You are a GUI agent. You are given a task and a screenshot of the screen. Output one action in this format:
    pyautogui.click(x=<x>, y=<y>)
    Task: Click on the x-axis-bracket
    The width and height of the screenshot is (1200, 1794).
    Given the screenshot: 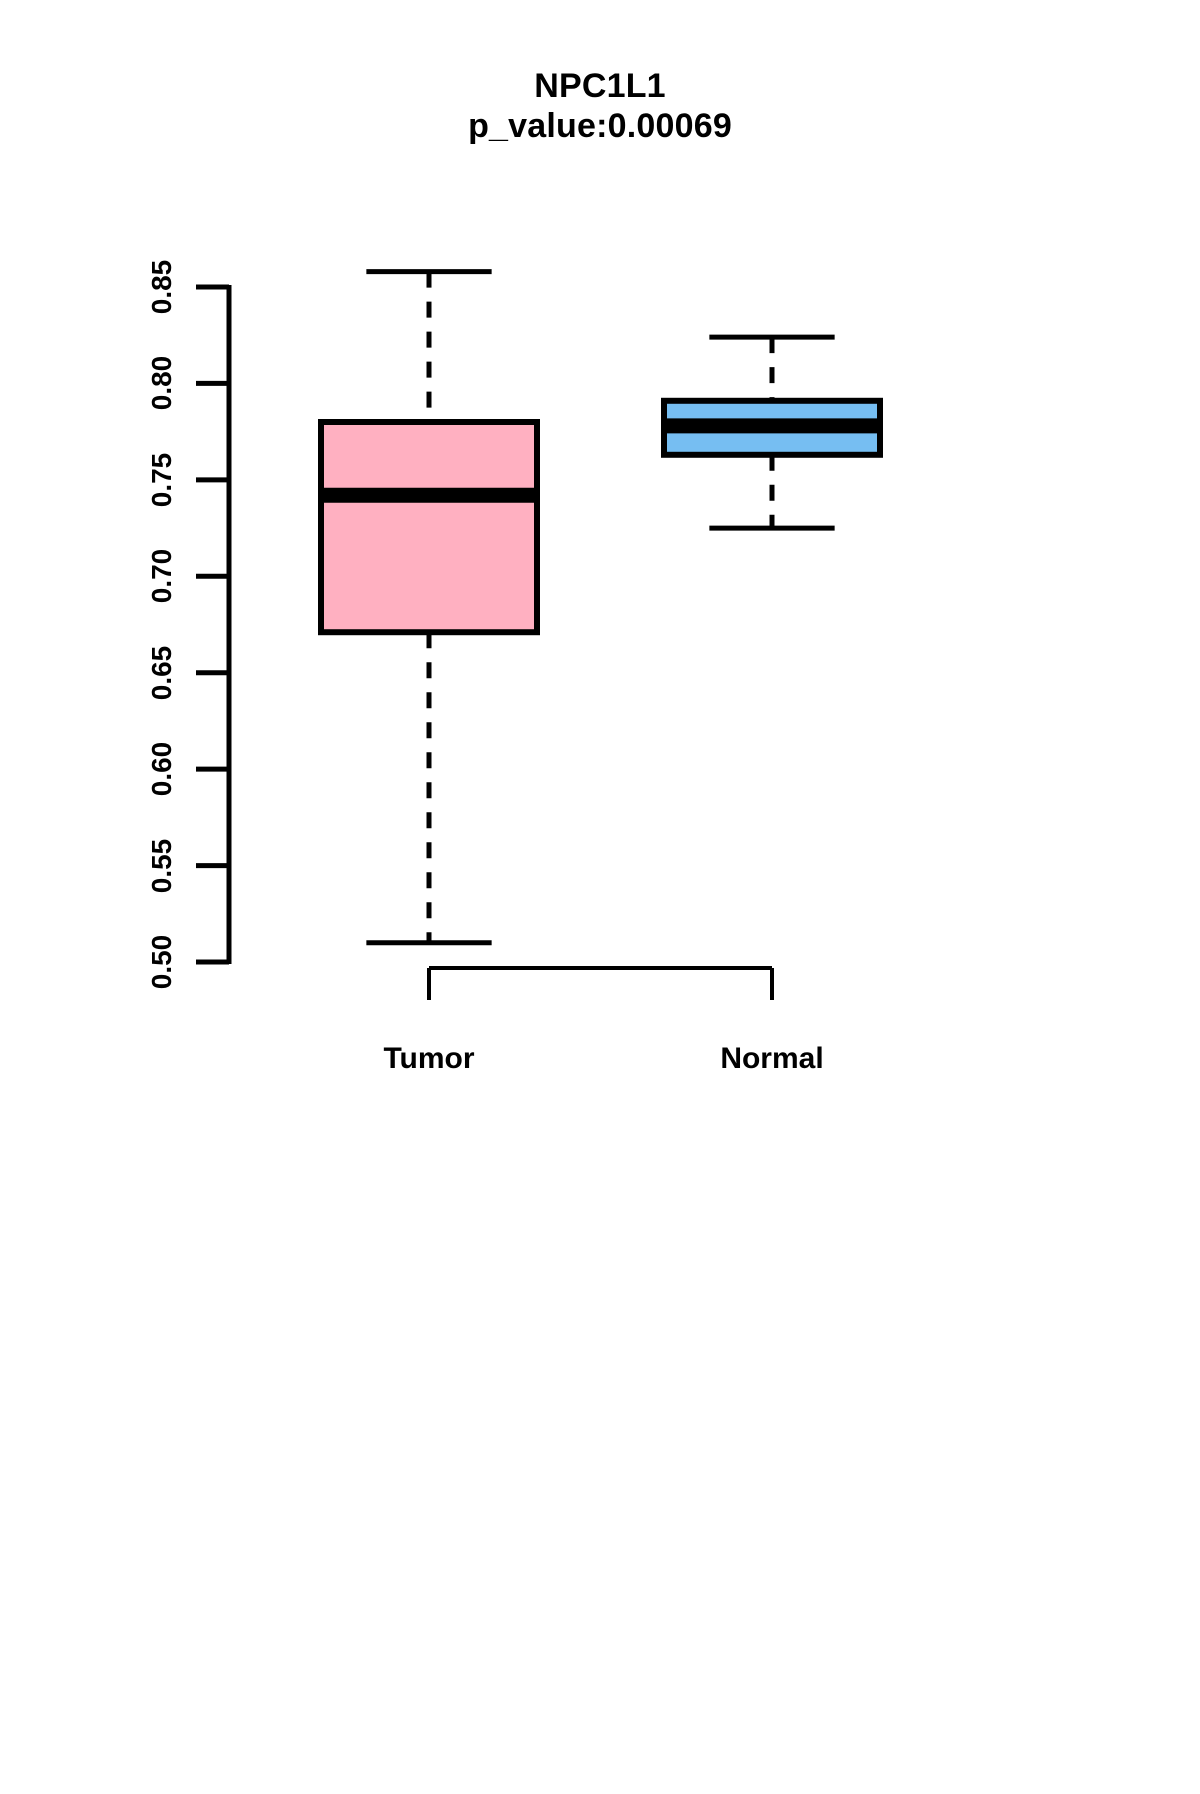 What is the action you would take?
    pyautogui.click(x=600, y=983)
    